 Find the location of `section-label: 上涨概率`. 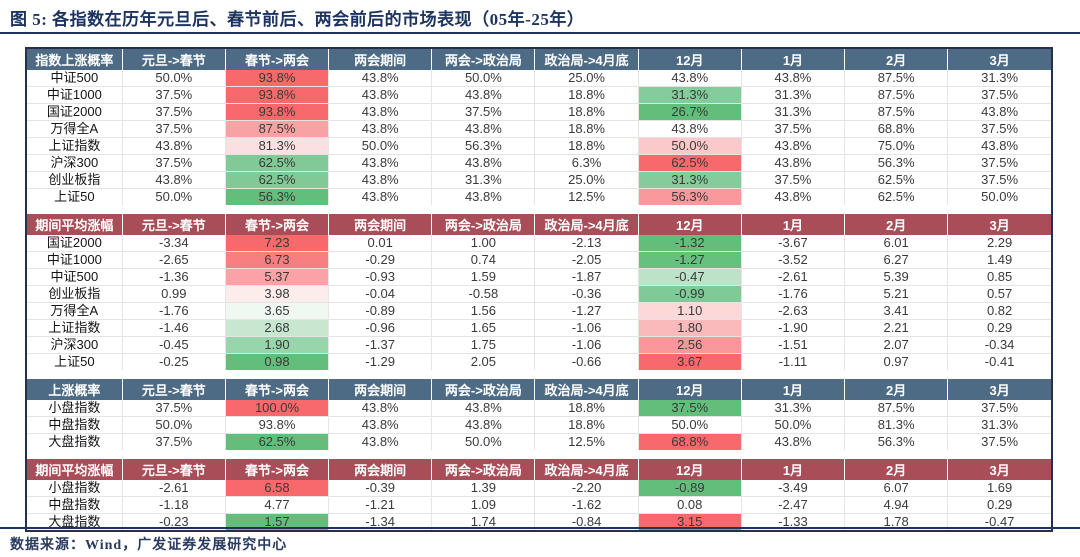

section-label: 上涨概率 is located at coordinates (75, 389).